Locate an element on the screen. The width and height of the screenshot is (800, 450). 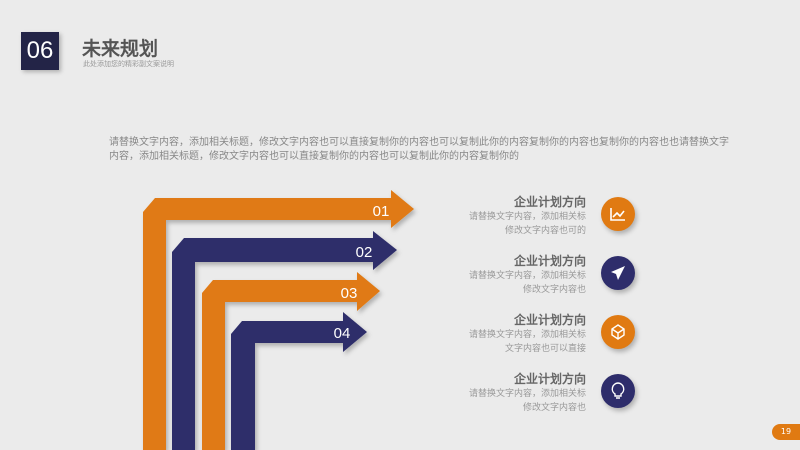
plan-item-4: 企业计划方向 请替换文字内容，添加相关标 修改文字内容也 is located at coordinates (496, 393).